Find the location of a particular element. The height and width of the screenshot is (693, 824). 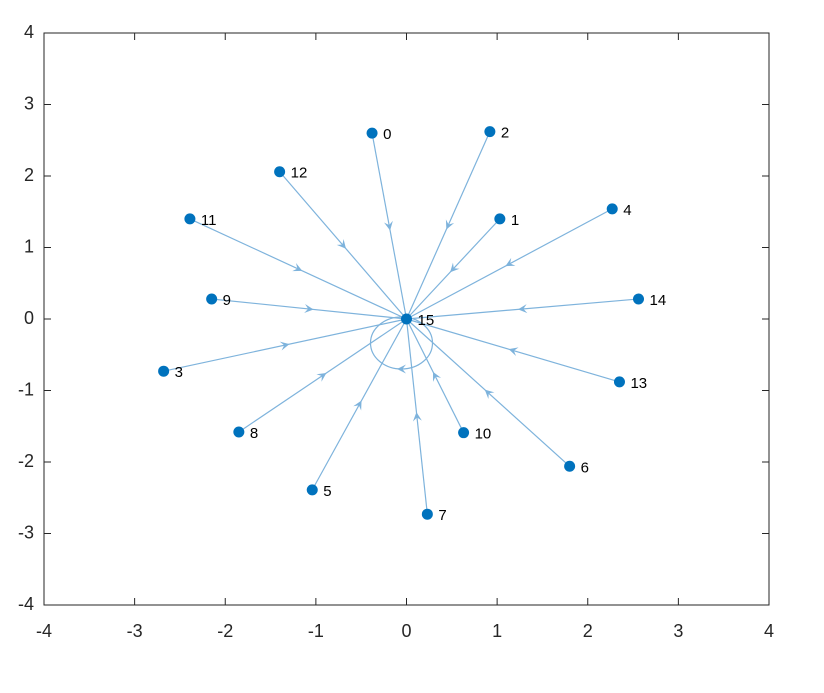

y-tick-label: -3 is located at coordinates (26, 532).